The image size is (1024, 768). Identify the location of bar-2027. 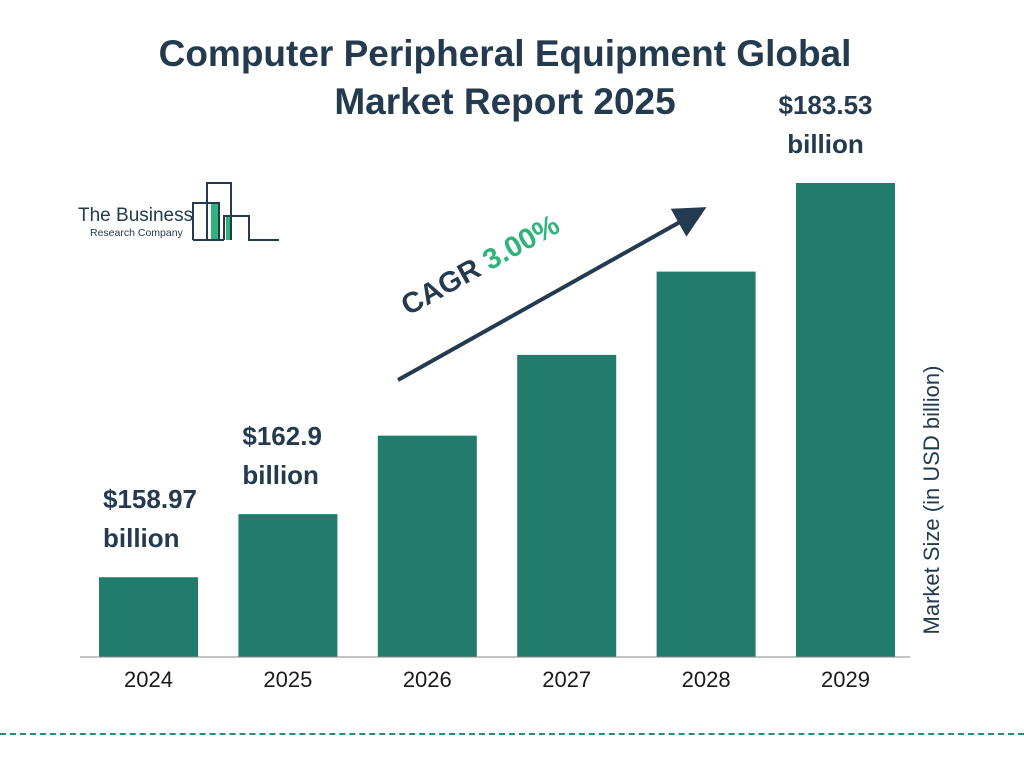
(567, 505).